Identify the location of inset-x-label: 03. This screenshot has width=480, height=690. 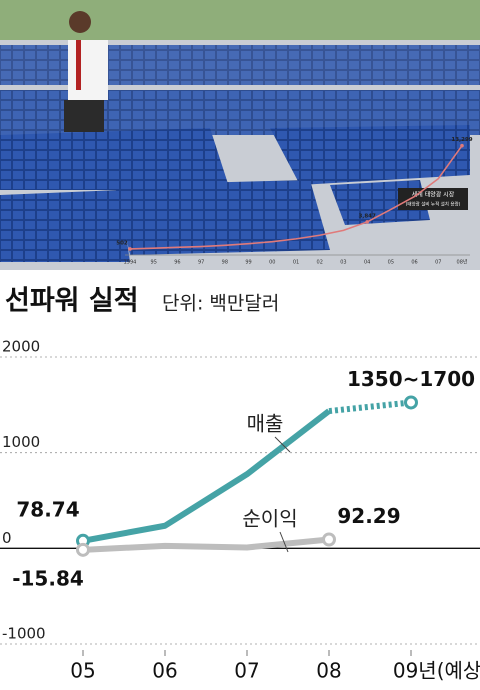
(343, 263).